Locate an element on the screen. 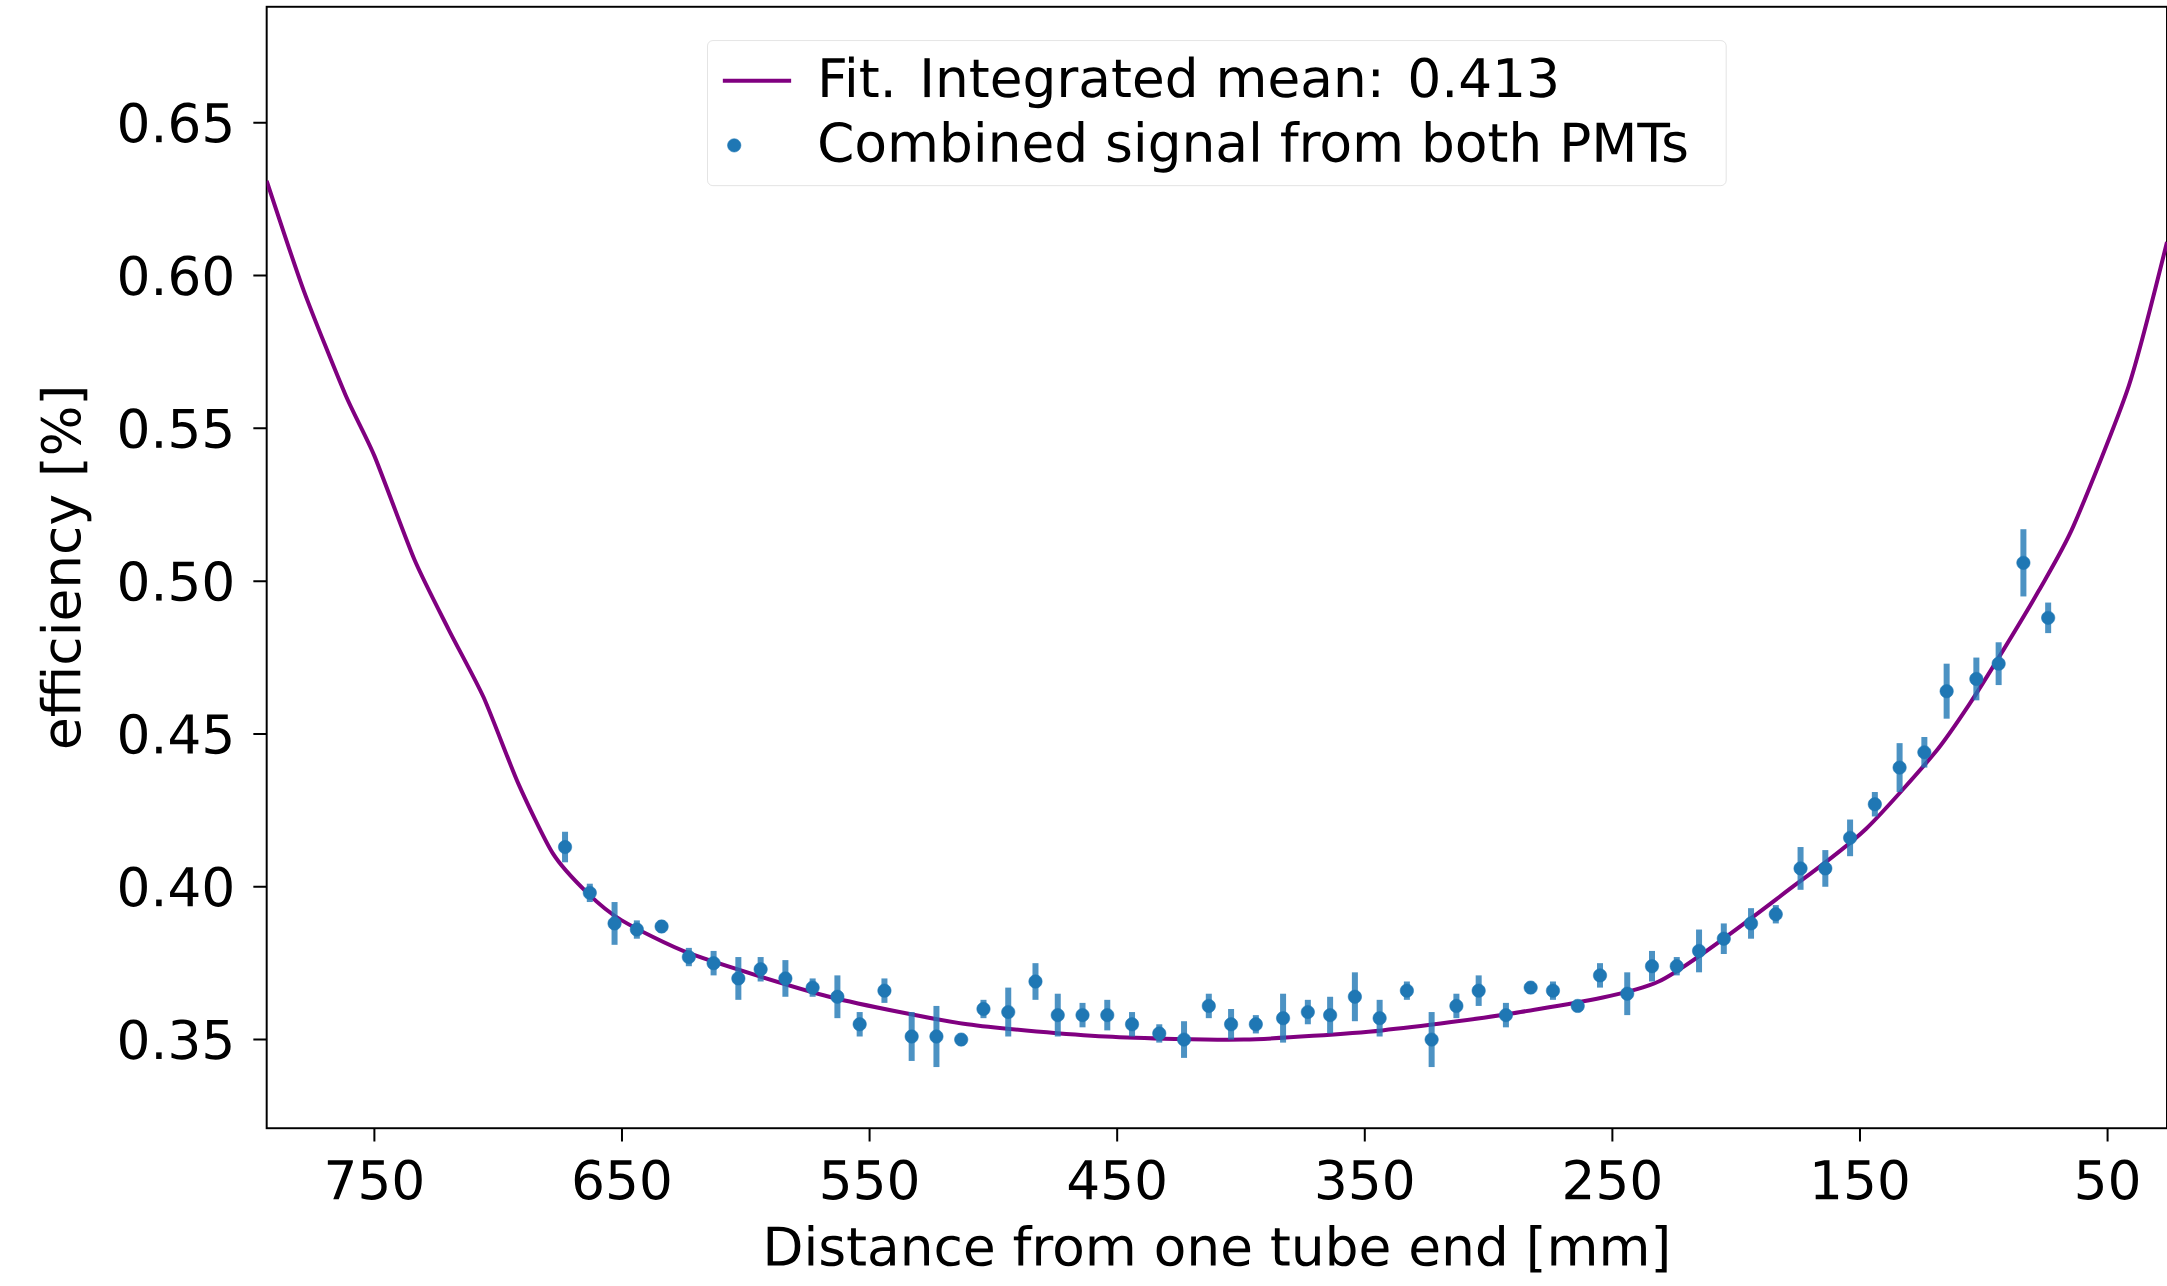 Image resolution: width=2167 pixels, height=1286 pixels. y-tick-label: 0.40 is located at coordinates (176, 887).